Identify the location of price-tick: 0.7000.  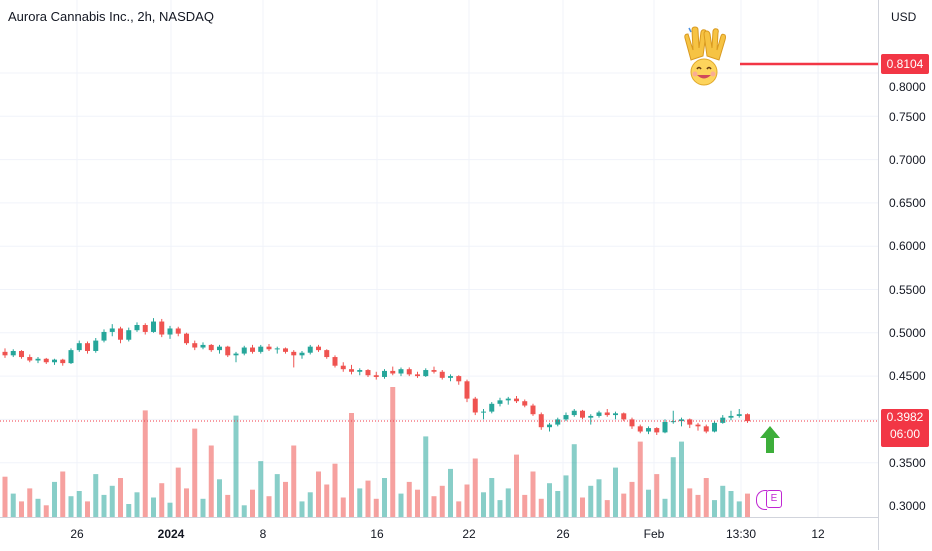
(907, 160).